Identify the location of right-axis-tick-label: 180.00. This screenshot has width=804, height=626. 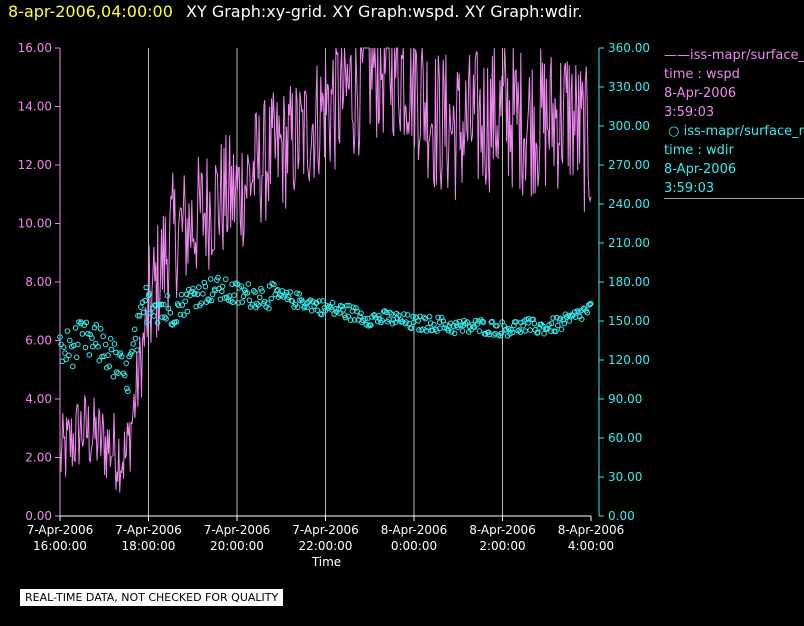
(629, 282).